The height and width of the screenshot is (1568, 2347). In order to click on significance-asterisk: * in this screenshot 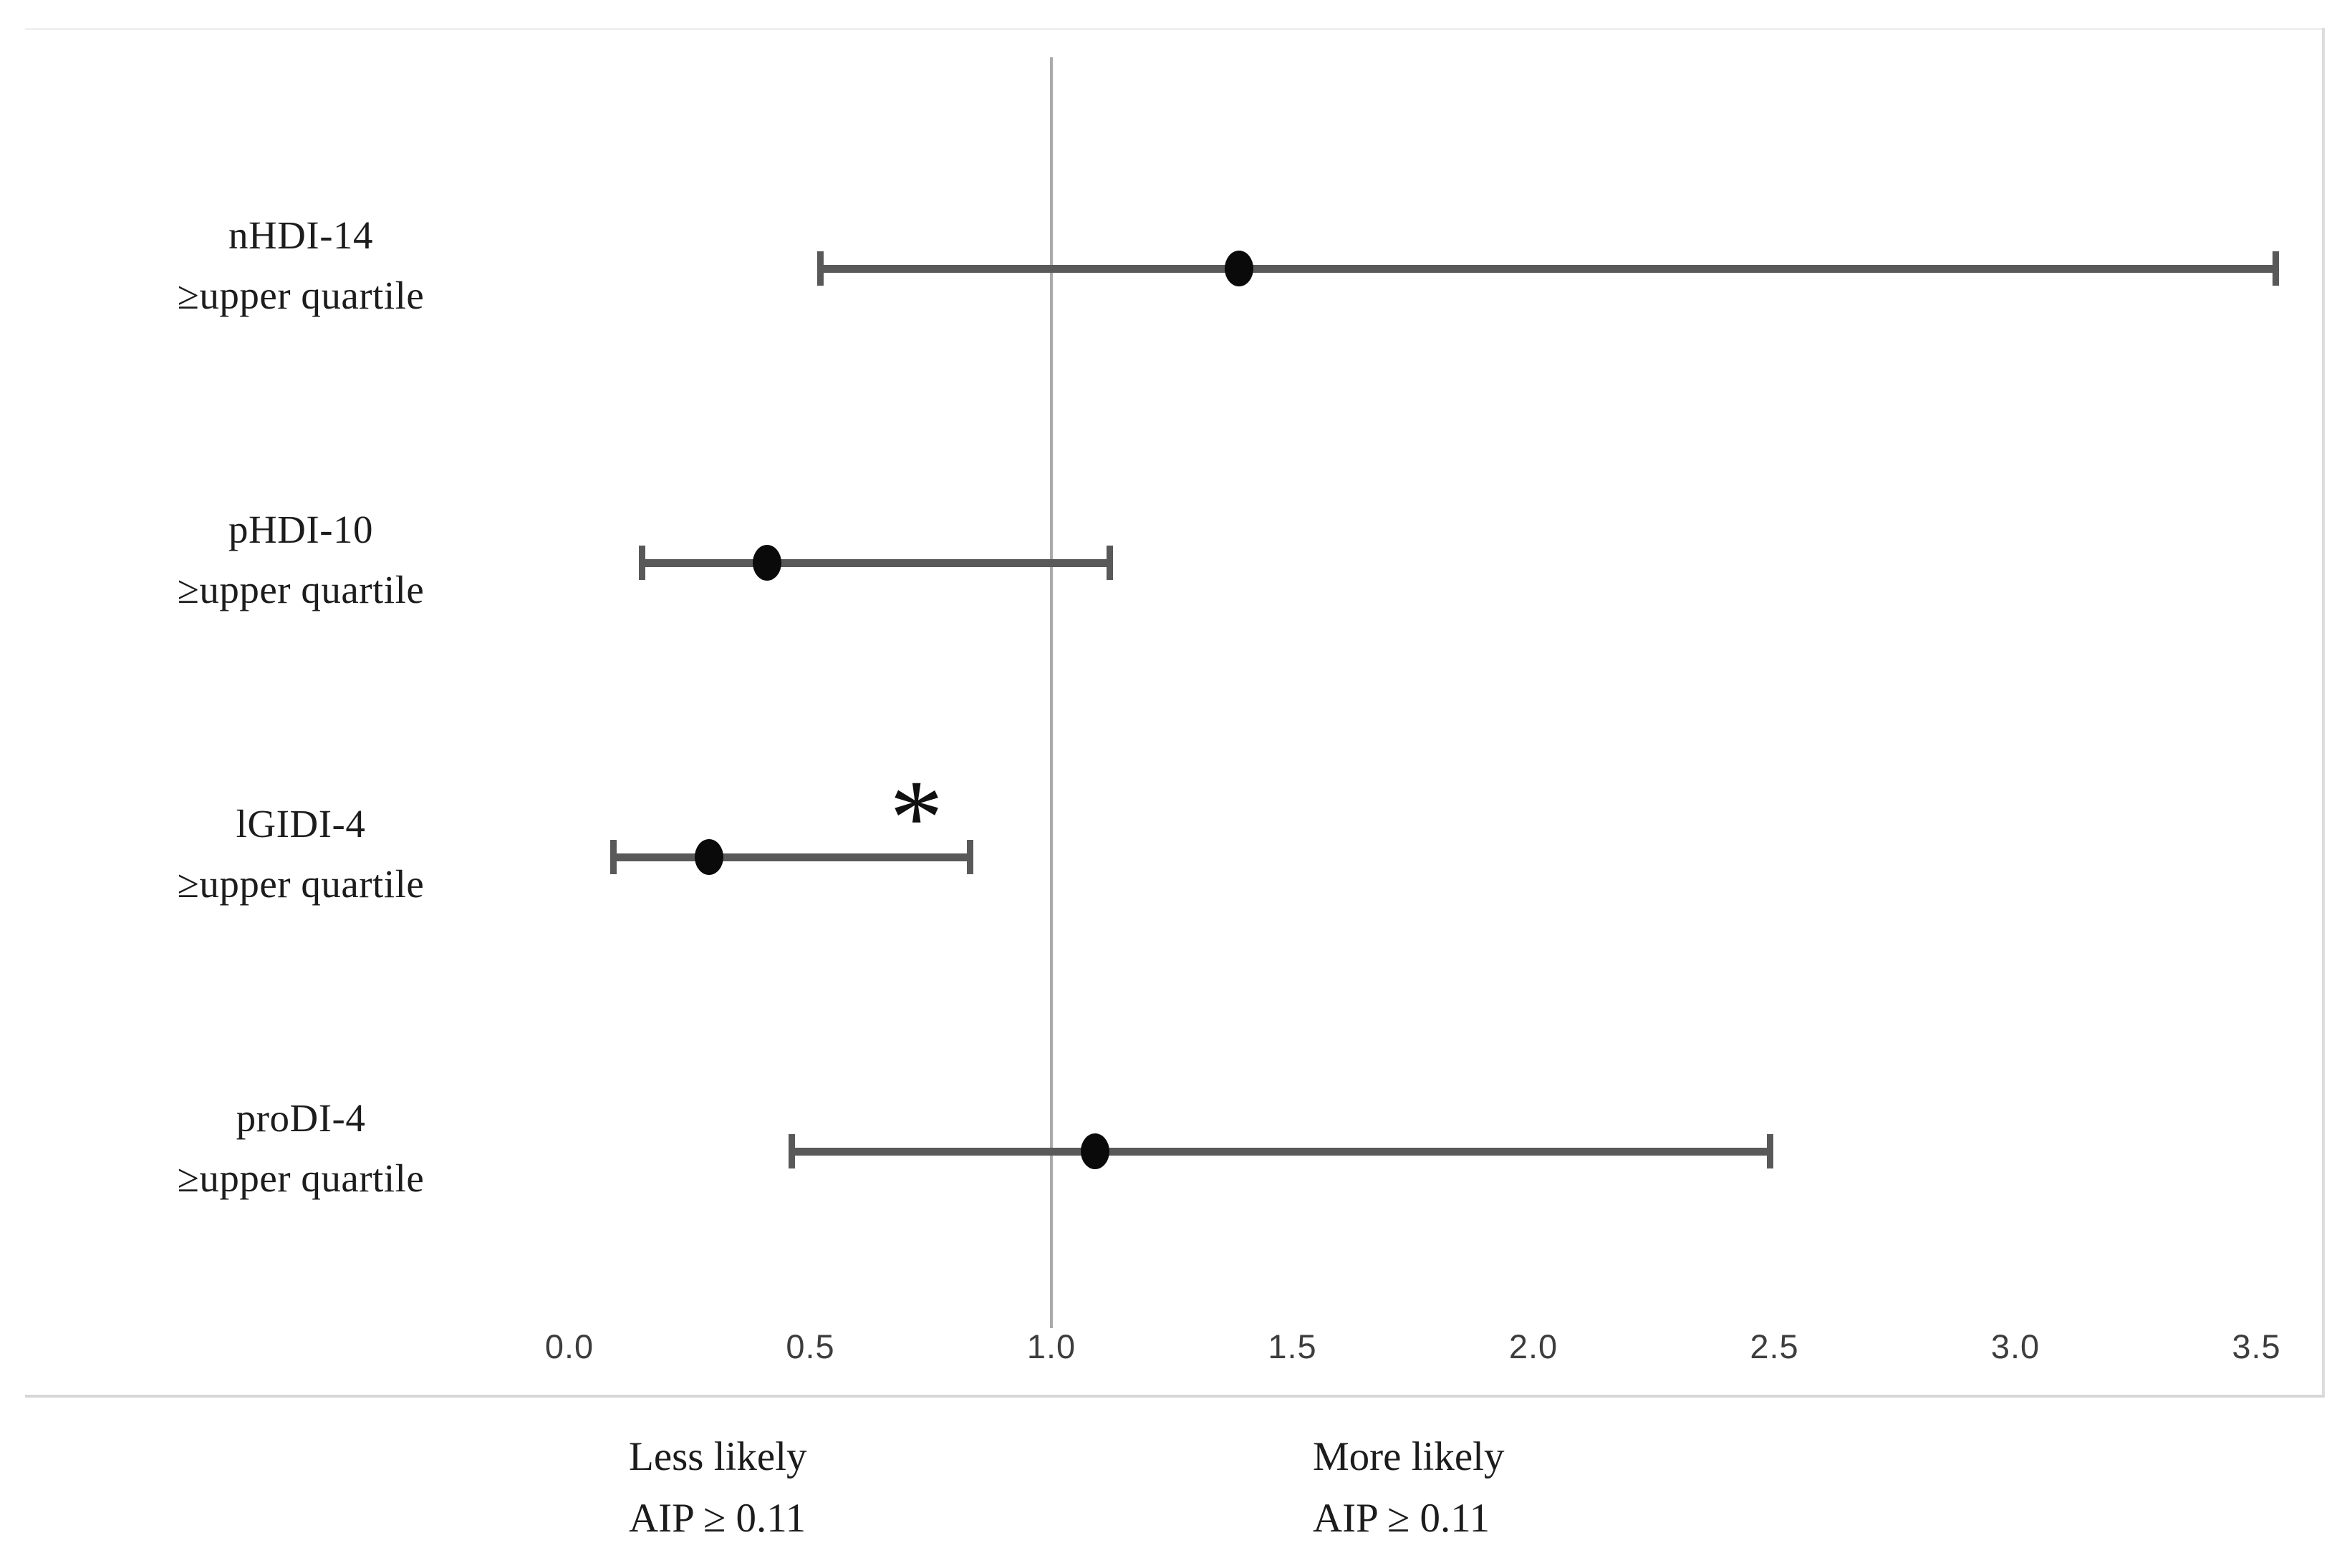, I will do `click(917, 817)`.